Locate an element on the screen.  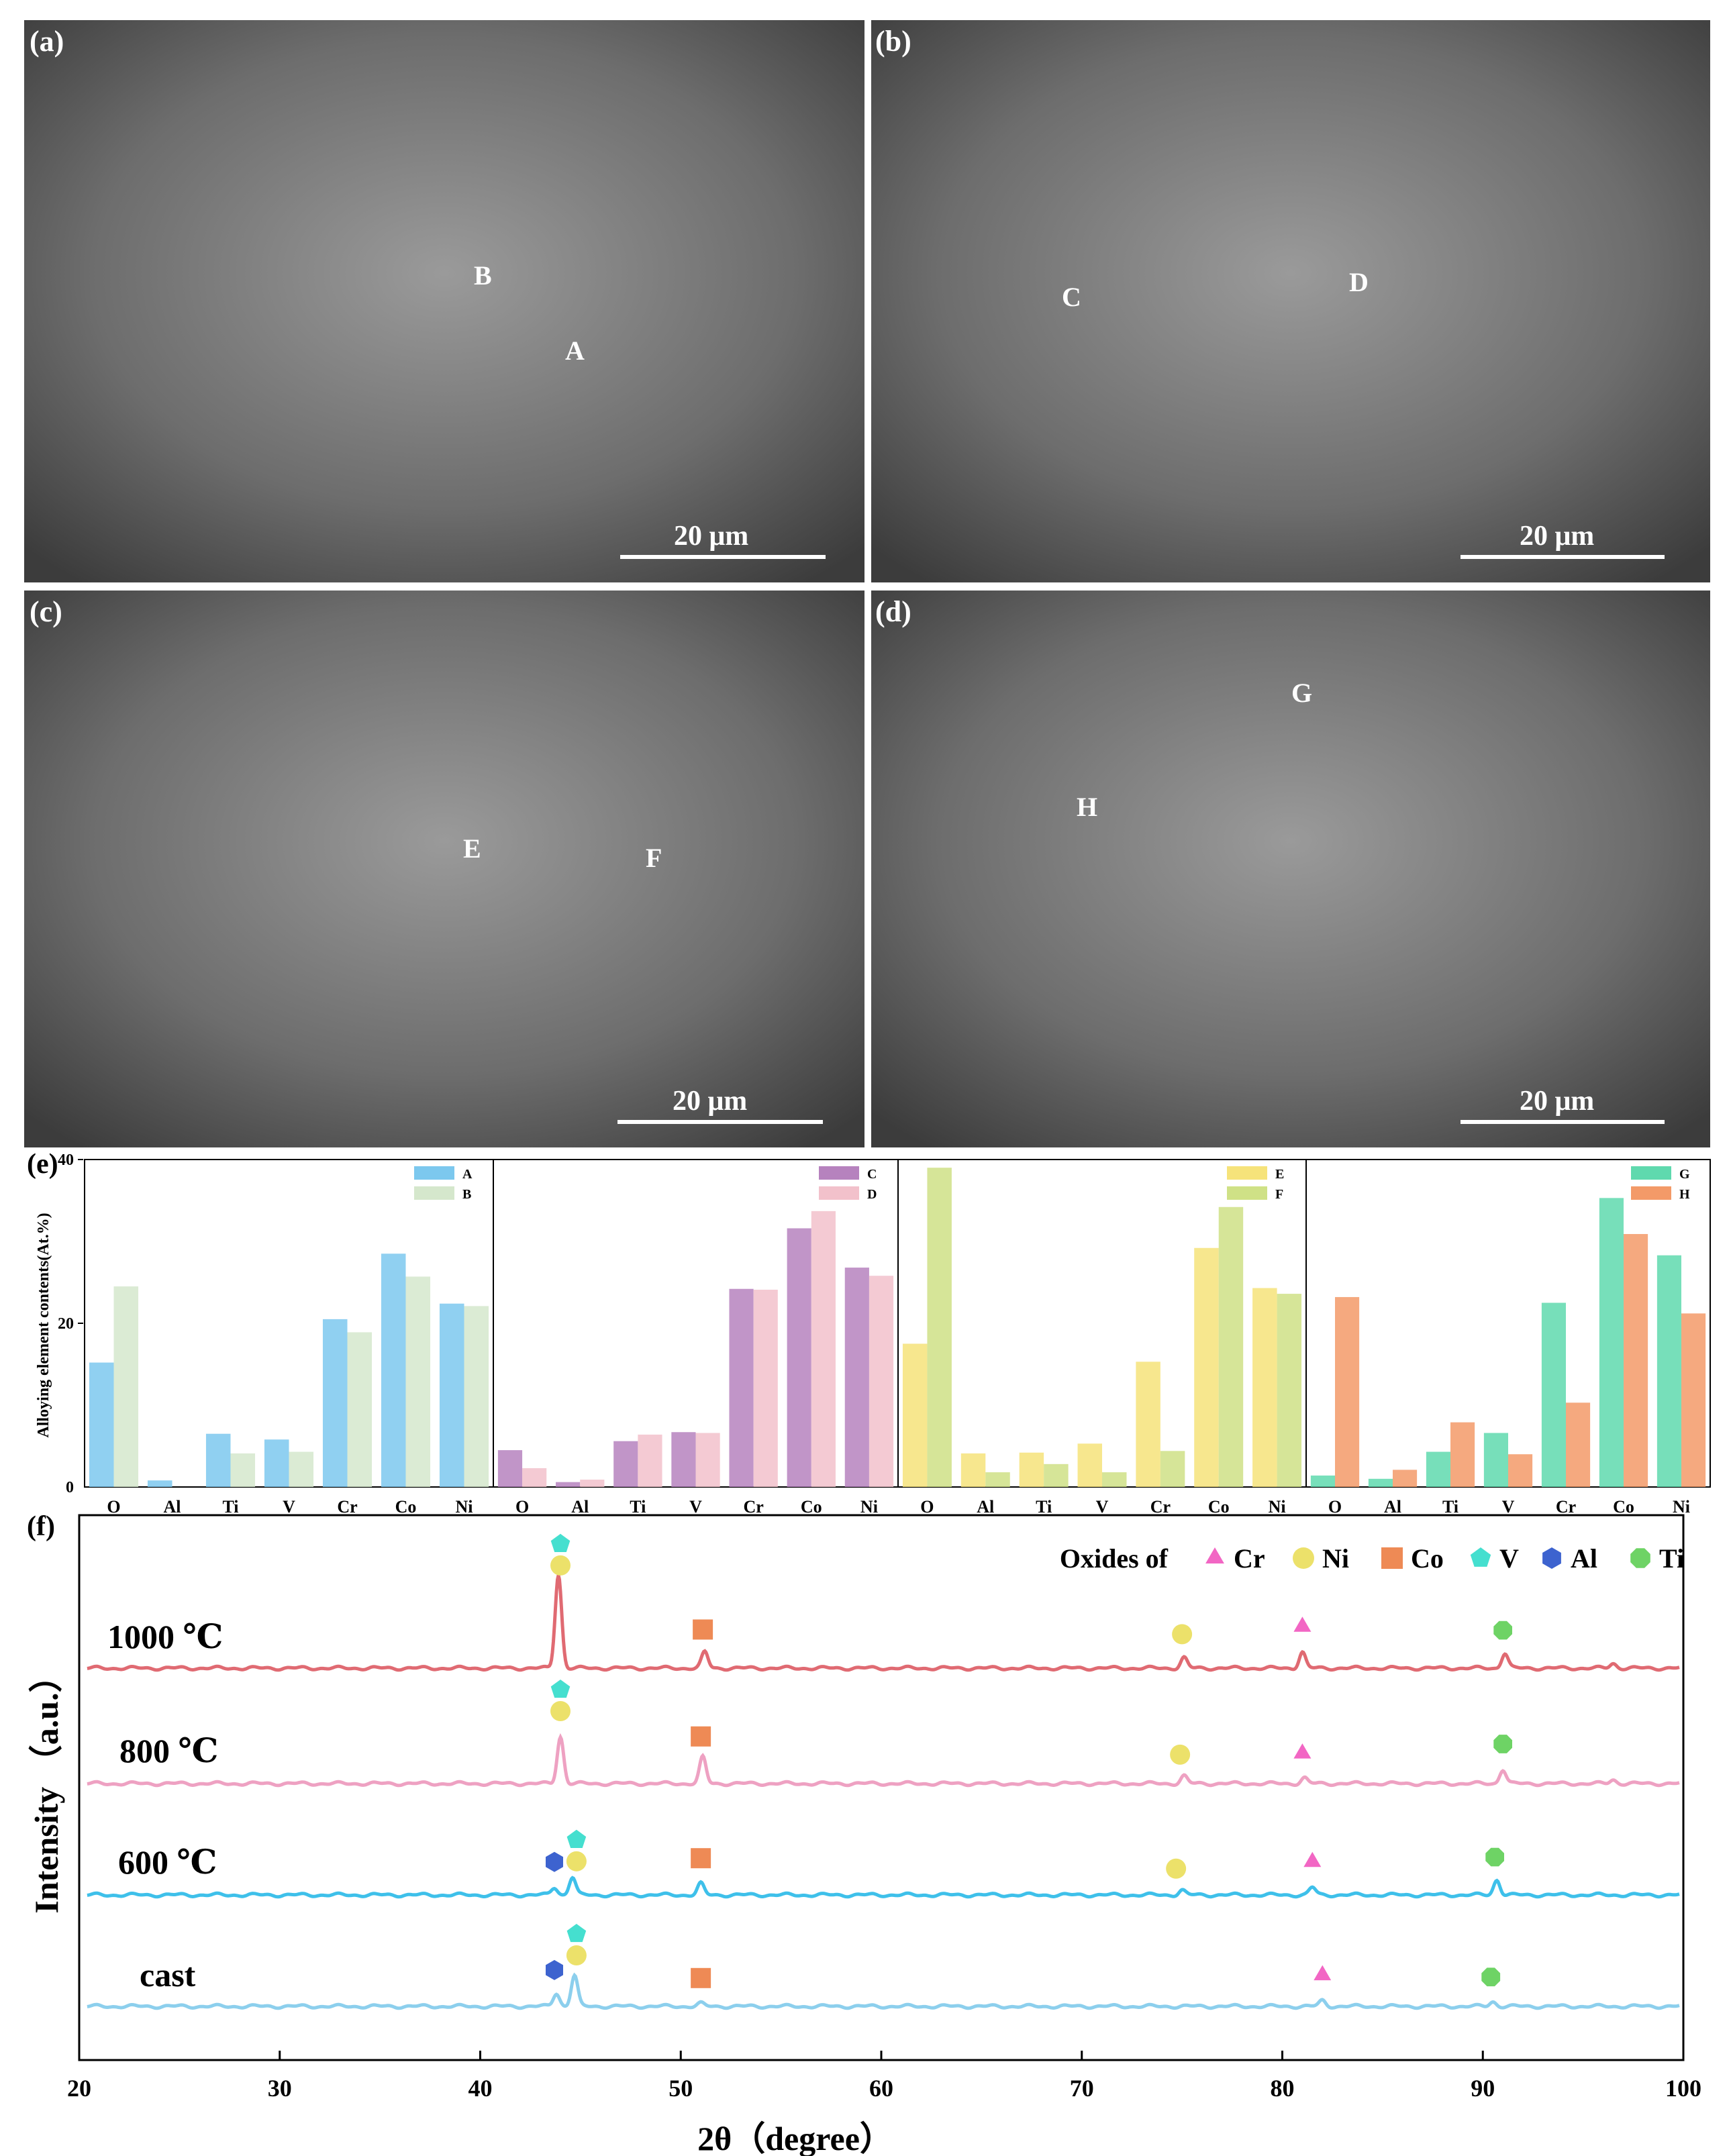
legend-label: A is located at coordinates (468, 1174).